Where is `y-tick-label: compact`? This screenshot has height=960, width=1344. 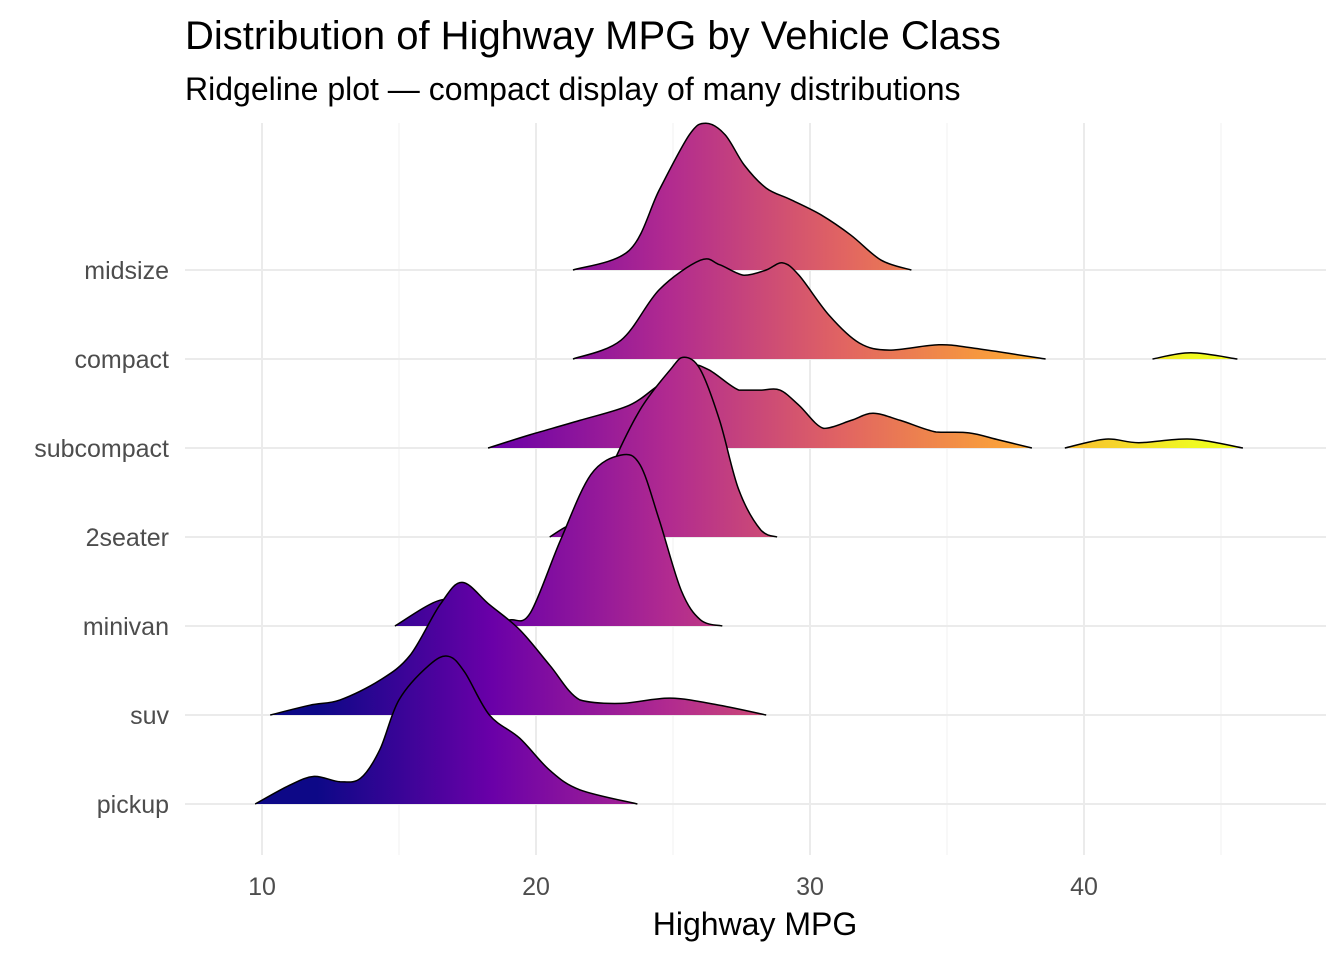 y-tick-label: compact is located at coordinates (122, 360).